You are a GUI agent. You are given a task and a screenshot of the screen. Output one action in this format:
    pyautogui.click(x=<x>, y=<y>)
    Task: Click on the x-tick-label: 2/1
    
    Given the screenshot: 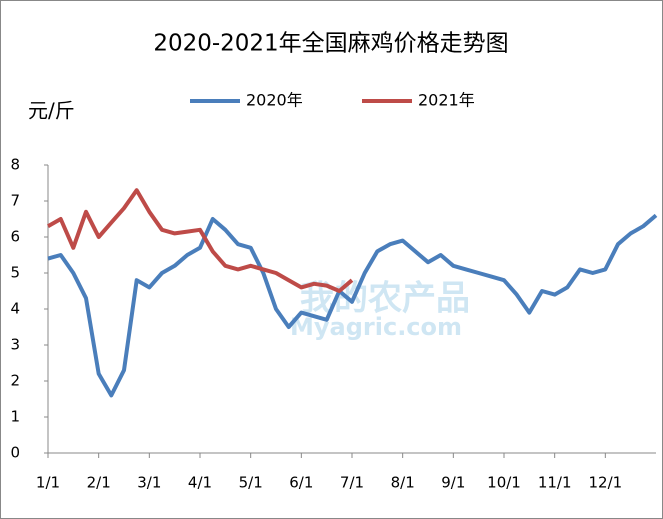 What is the action you would take?
    pyautogui.click(x=99, y=483)
    